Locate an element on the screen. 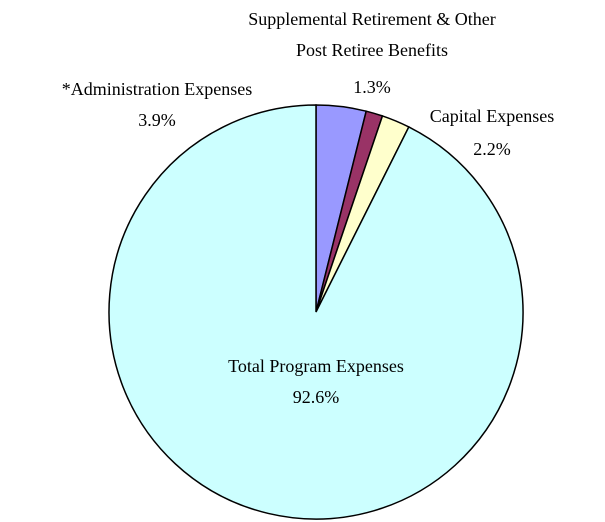 This screenshot has width=605, height=522. slice-label: Capital Expenses 2.2% is located at coordinates (492, 133).